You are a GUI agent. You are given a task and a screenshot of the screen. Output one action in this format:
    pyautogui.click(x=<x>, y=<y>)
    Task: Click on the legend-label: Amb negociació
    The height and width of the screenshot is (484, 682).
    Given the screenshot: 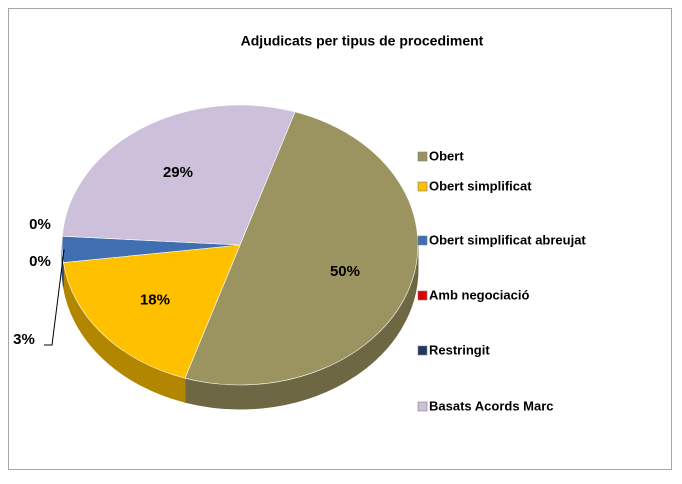 What is the action you would take?
    pyautogui.click(x=479, y=294)
    